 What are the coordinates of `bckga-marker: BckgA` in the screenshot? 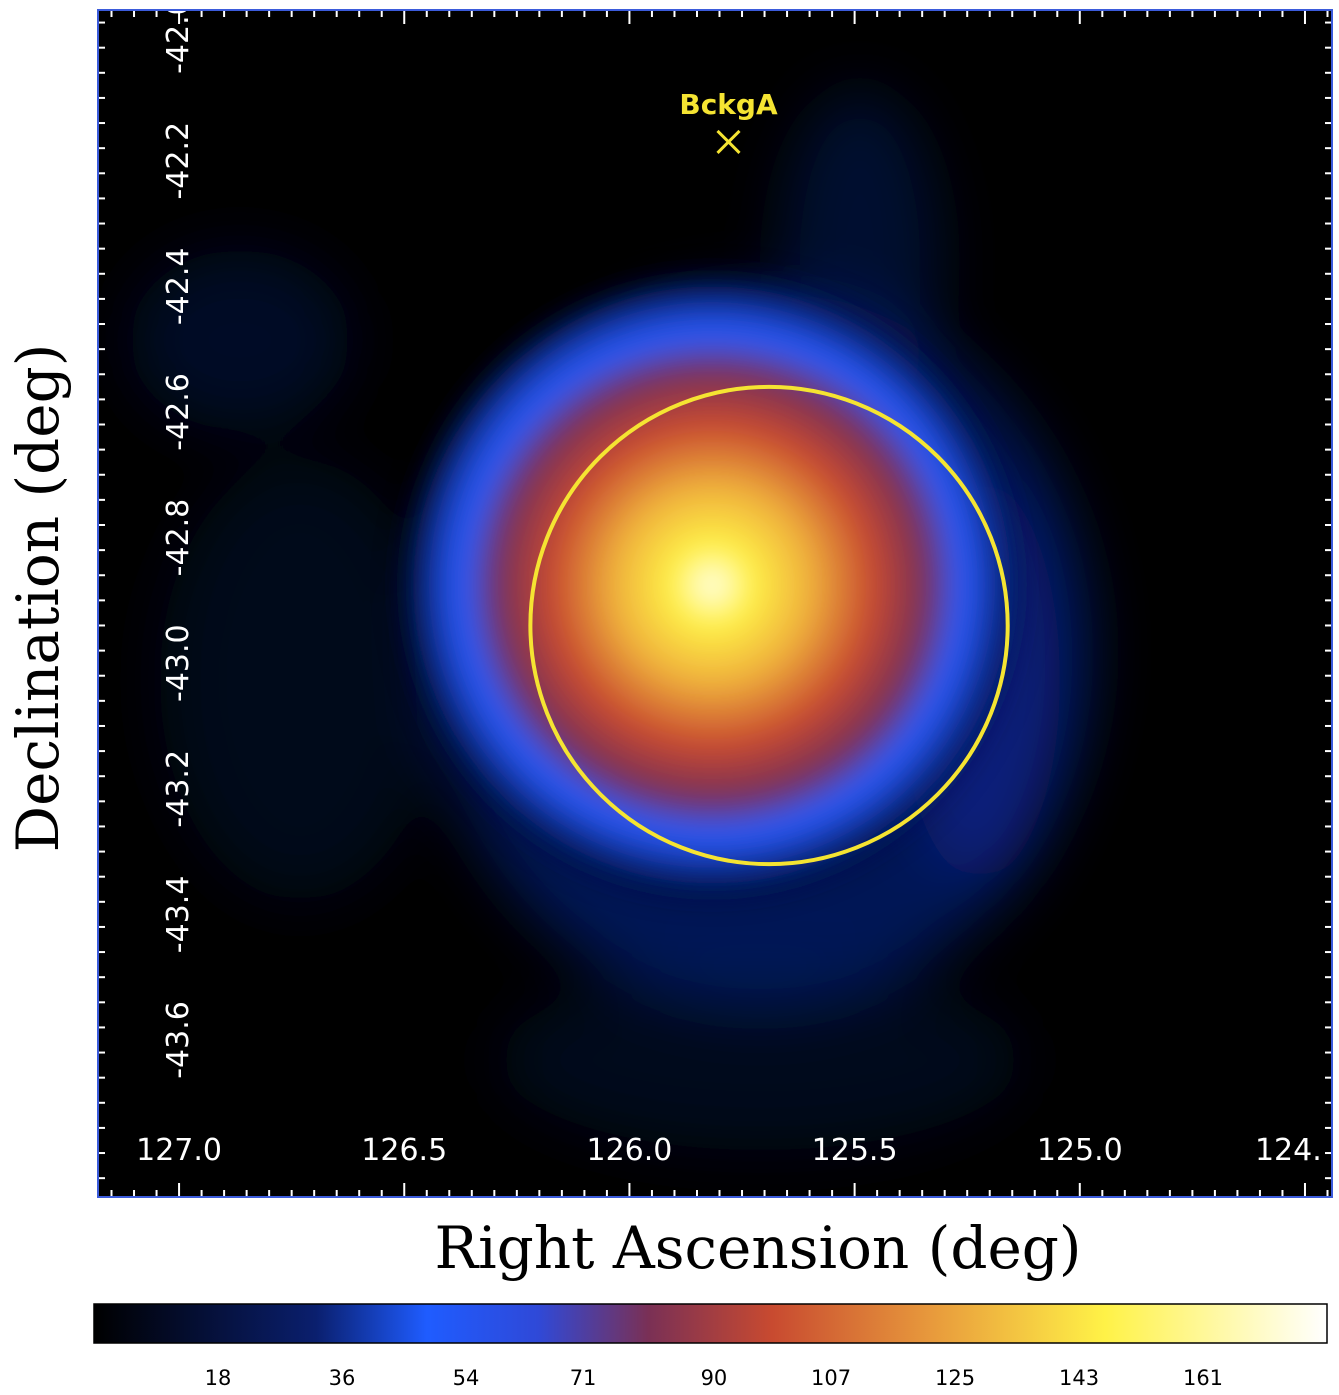 It's located at (728, 121).